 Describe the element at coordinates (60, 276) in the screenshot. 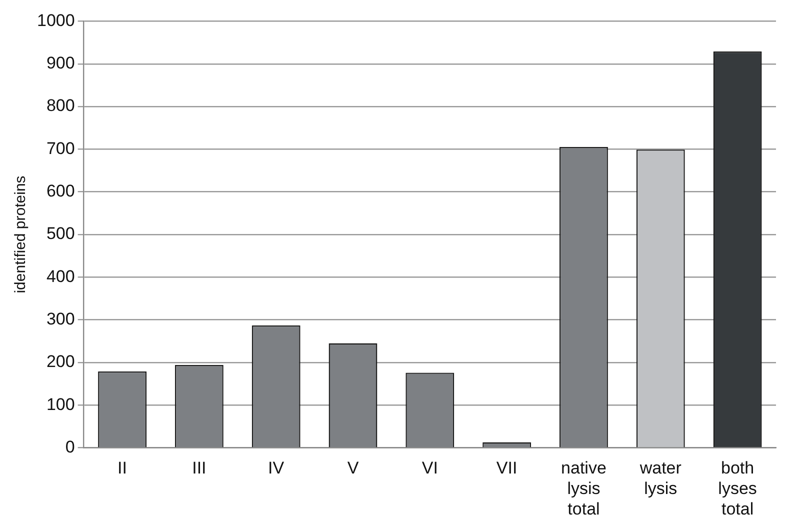

I see `y-tick-label: 400` at that location.